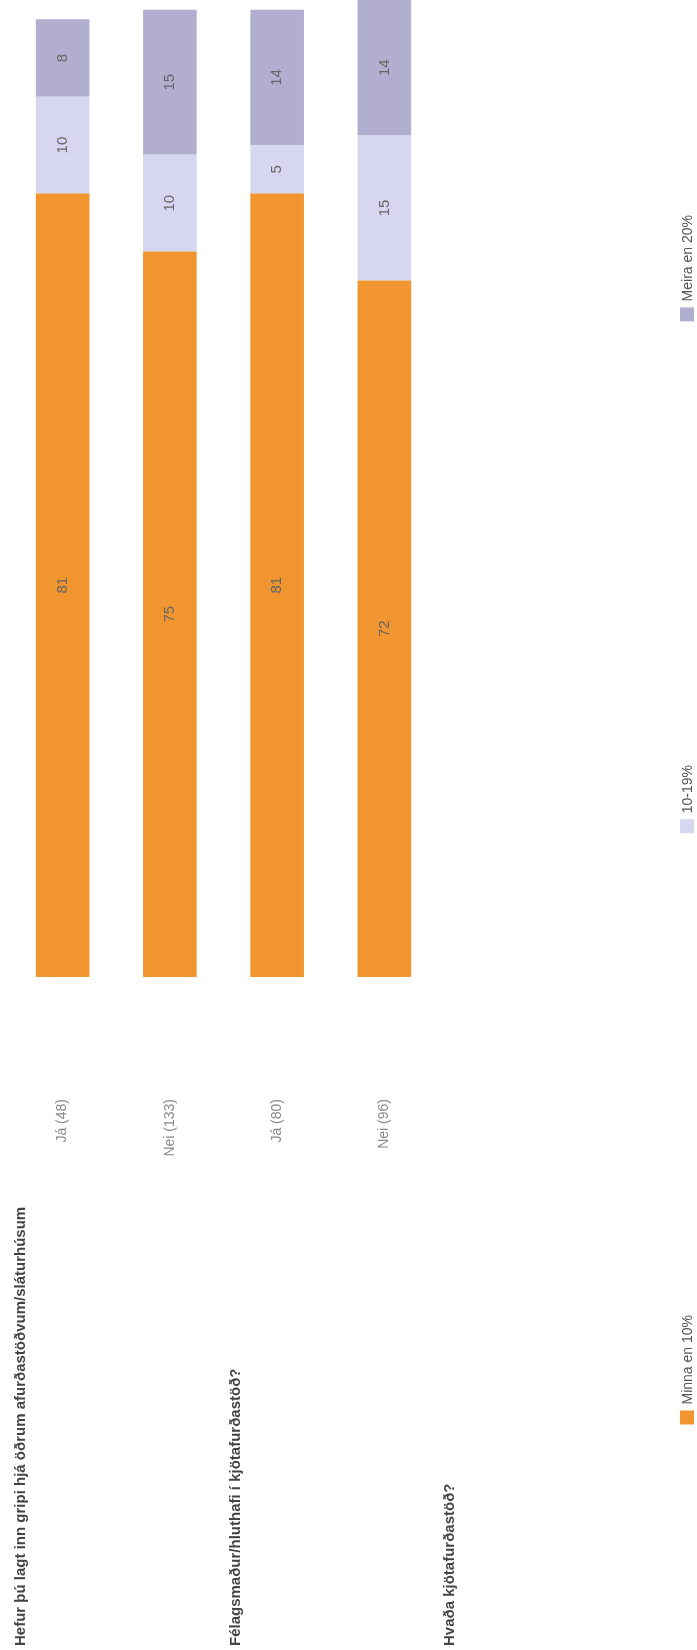 Image resolution: width=697 pixels, height=1650 pixels. What do you see at coordinates (687, 789) in the screenshot?
I see `text: 10-19%` at bounding box center [687, 789].